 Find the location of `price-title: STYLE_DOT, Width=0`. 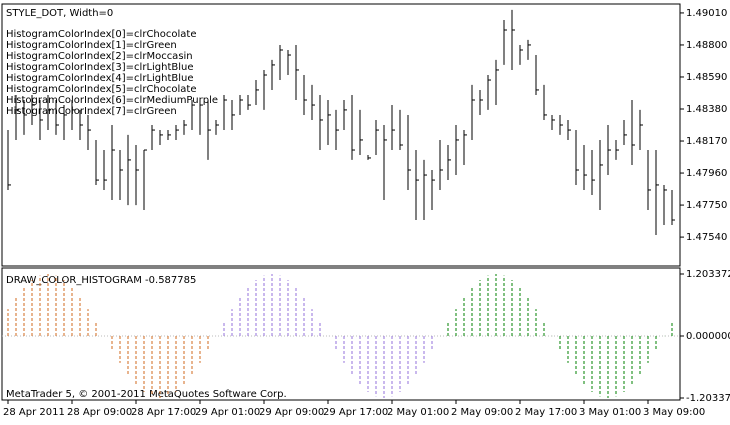

price-title: STYLE_DOT, Width=0 is located at coordinates (59, 13).